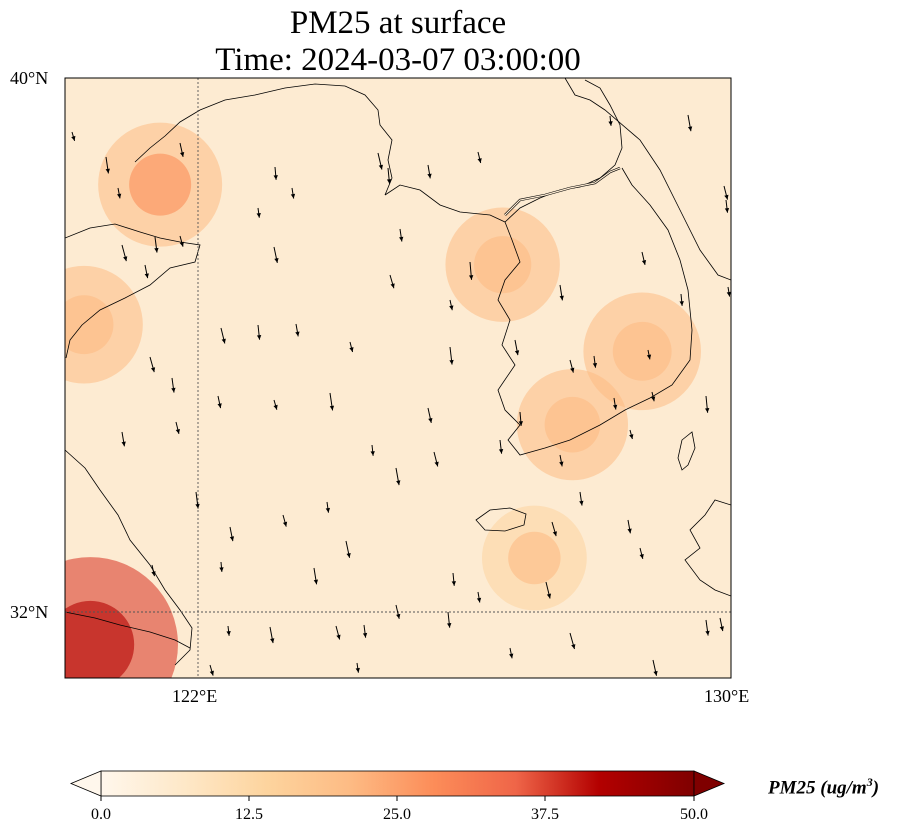  What do you see at coordinates (398, 60) in the screenshot?
I see `map-subtitle-time: Time: 2024-03-07 03:00:00` at bounding box center [398, 60].